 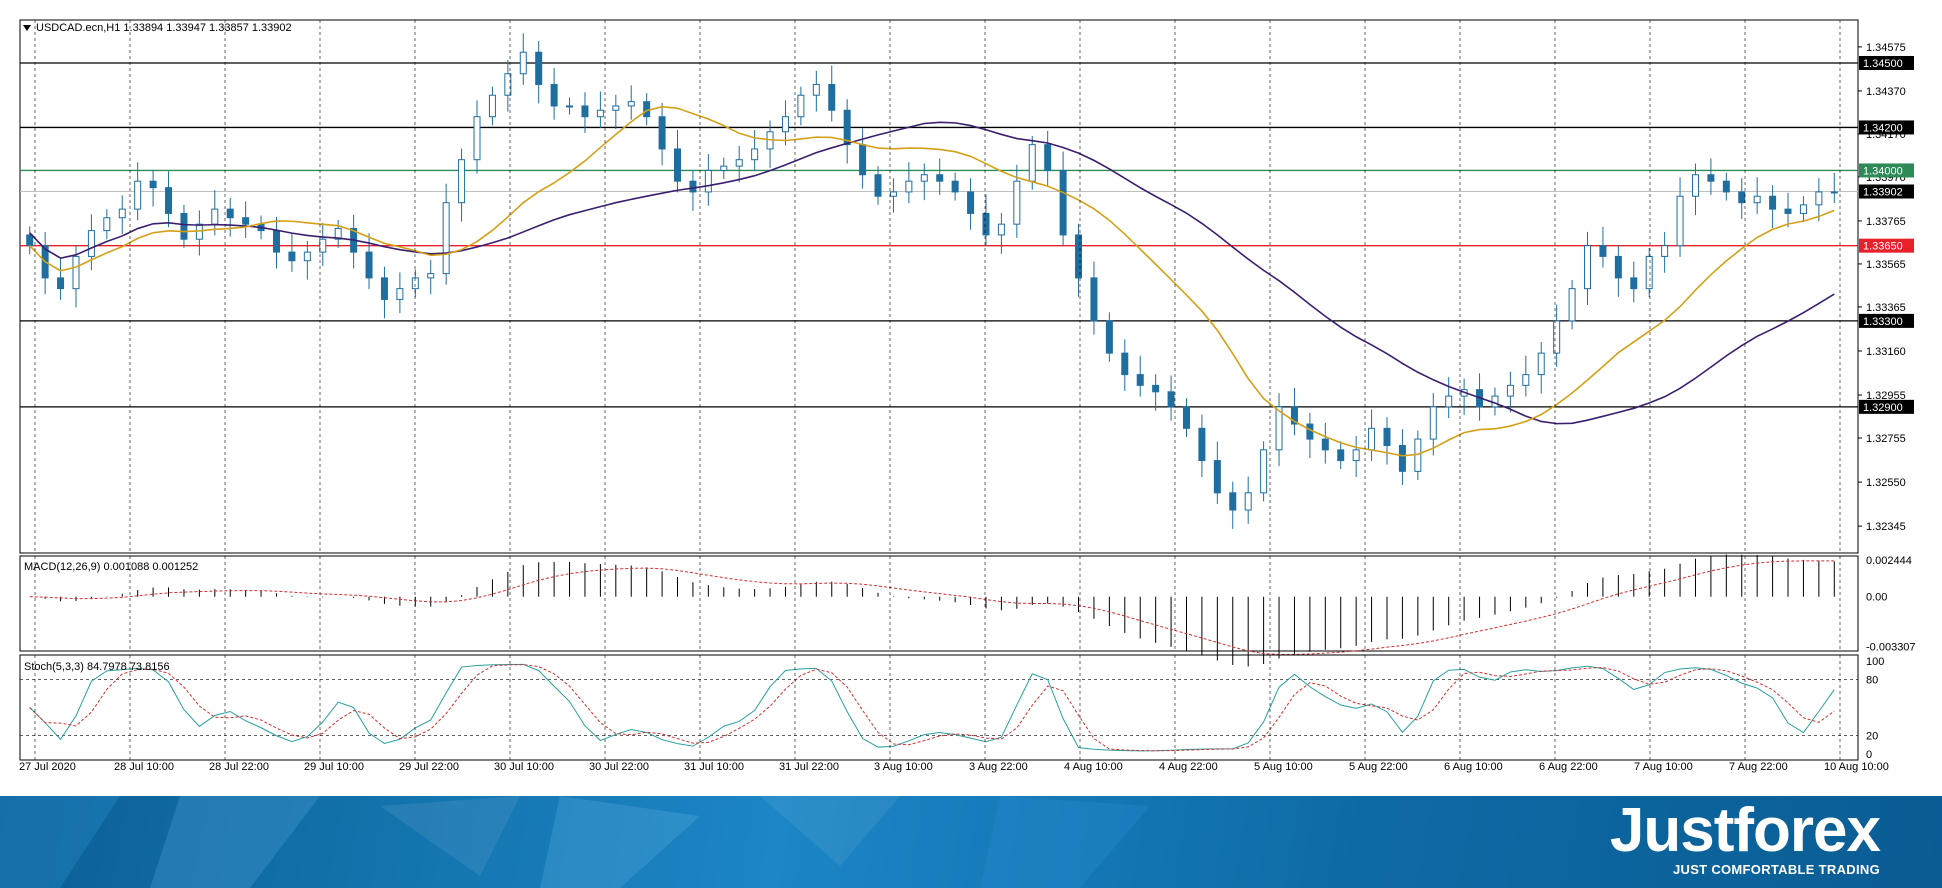 I want to click on x-tick-label: 28 Jul 22:00, so click(x=239, y=767).